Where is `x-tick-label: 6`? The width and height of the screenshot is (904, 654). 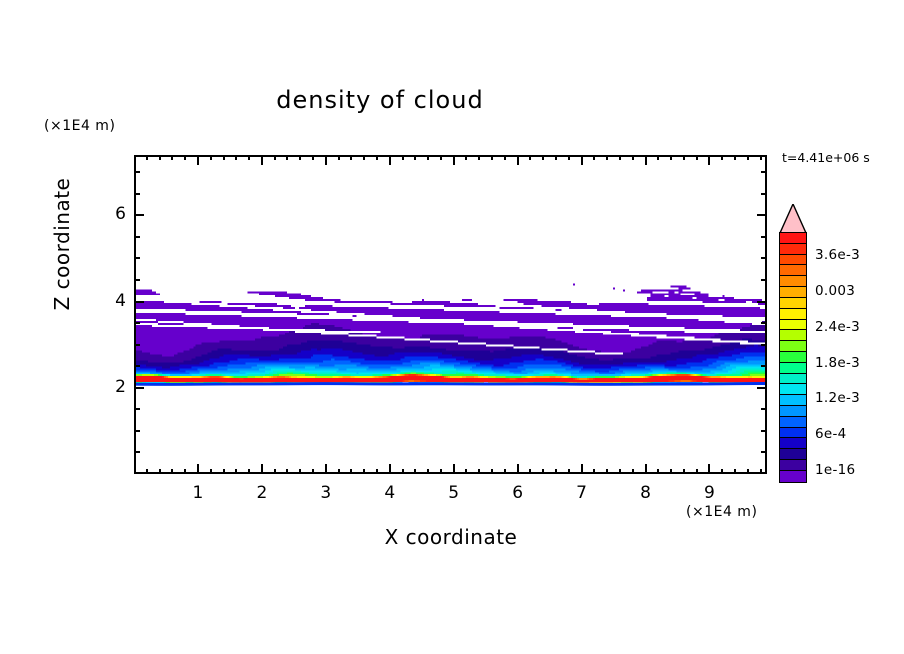
x-tick-label: 6 is located at coordinates (518, 493).